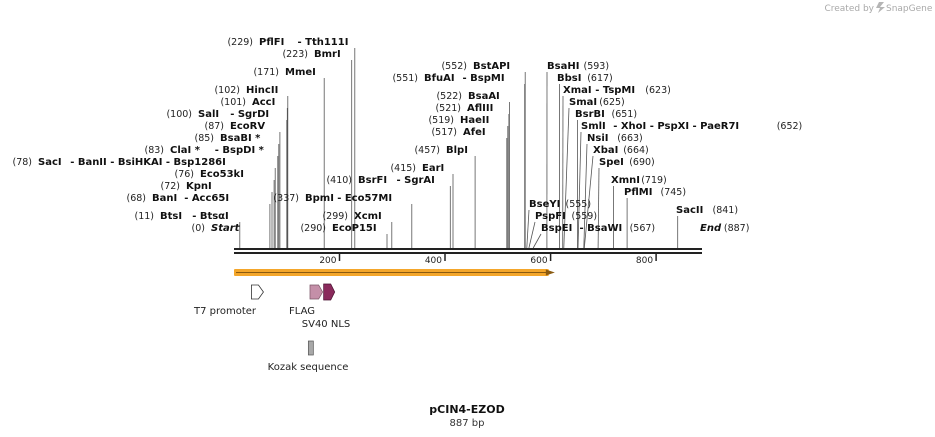 This screenshot has height=437, width=935. Describe the element at coordinates (638, 192) in the screenshot. I see `site-name: PflMI` at that location.